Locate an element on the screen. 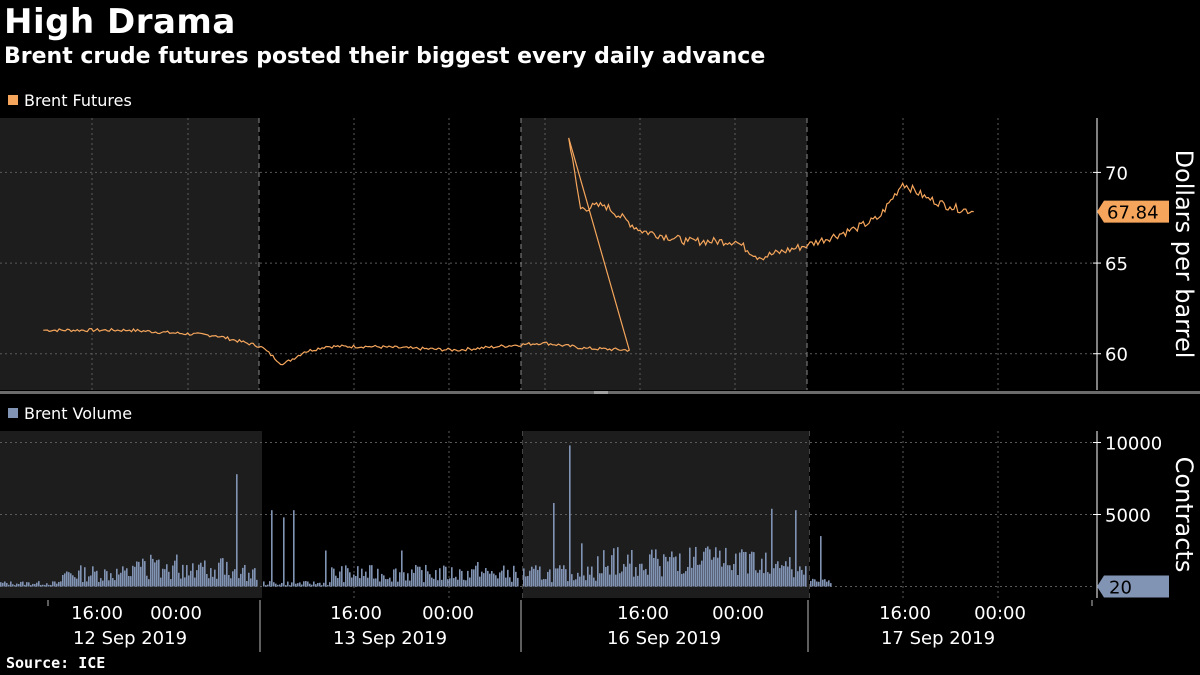 The image size is (1200, 675). chart-title: High Drama is located at coordinates (120, 22).